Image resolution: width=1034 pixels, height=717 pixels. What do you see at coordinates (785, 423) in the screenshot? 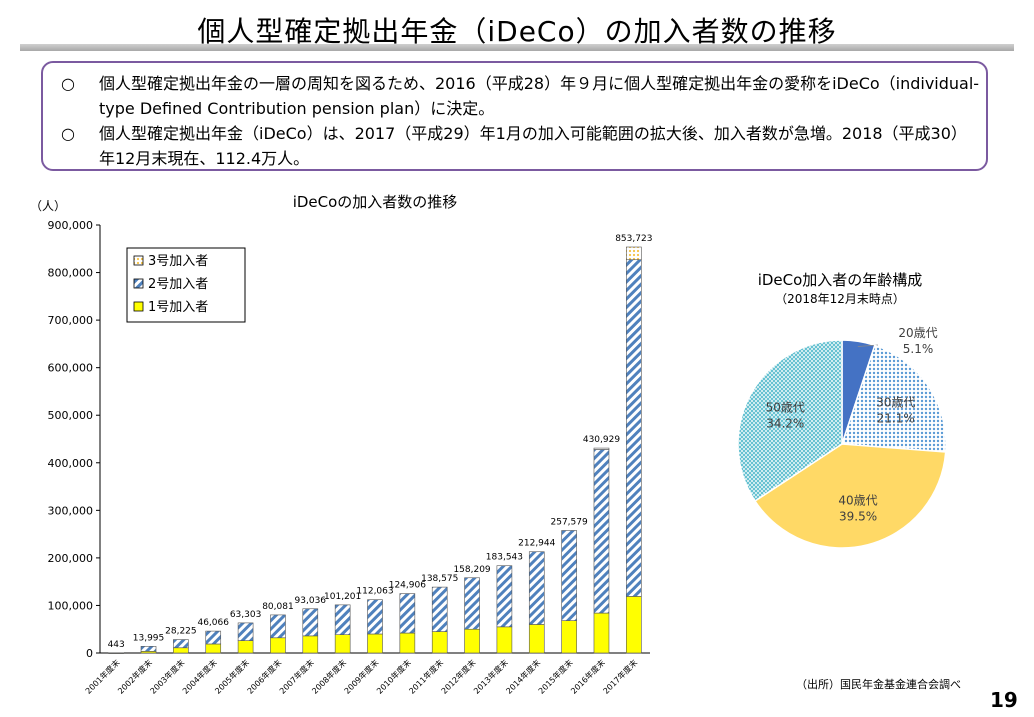
I see `pie-slice-value: 34.2%` at bounding box center [785, 423].